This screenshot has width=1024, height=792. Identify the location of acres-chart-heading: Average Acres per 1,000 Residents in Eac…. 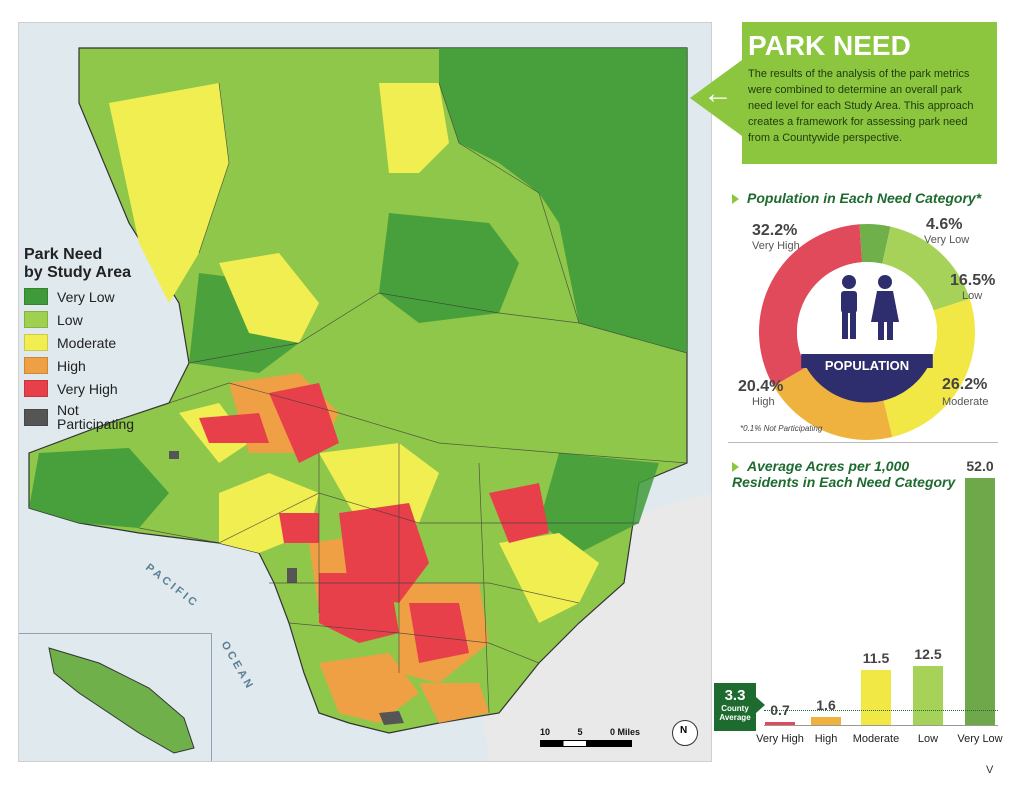
(844, 474).